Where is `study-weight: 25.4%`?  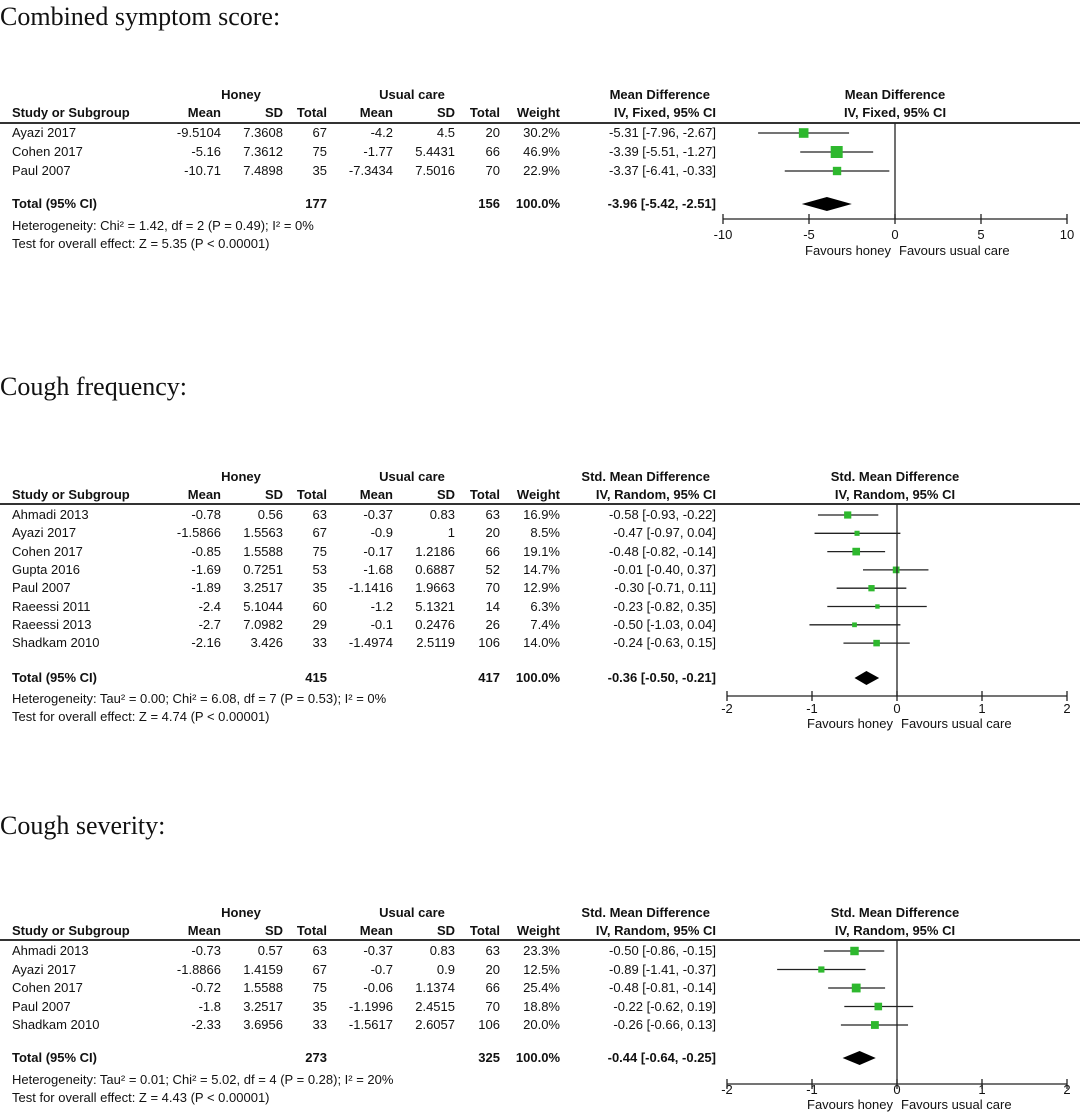 study-weight: 25.4% is located at coordinates (541, 987).